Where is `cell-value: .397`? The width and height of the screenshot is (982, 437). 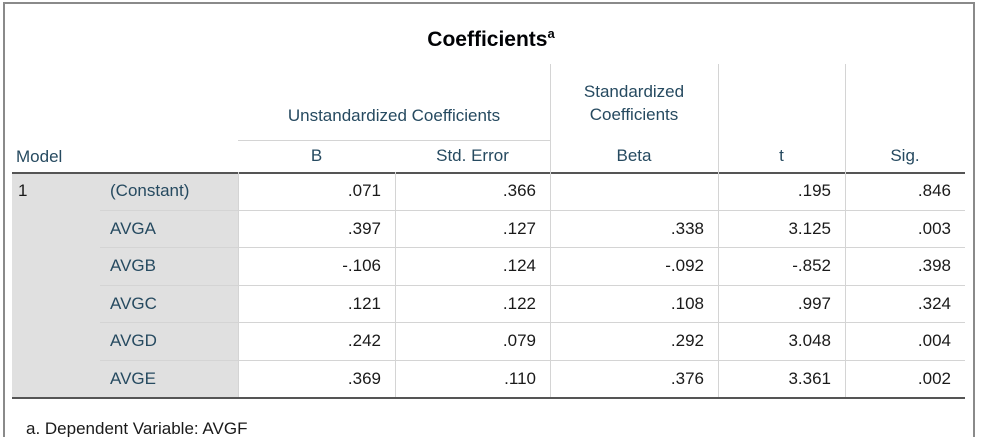
cell-value: .397 is located at coordinates (364, 228).